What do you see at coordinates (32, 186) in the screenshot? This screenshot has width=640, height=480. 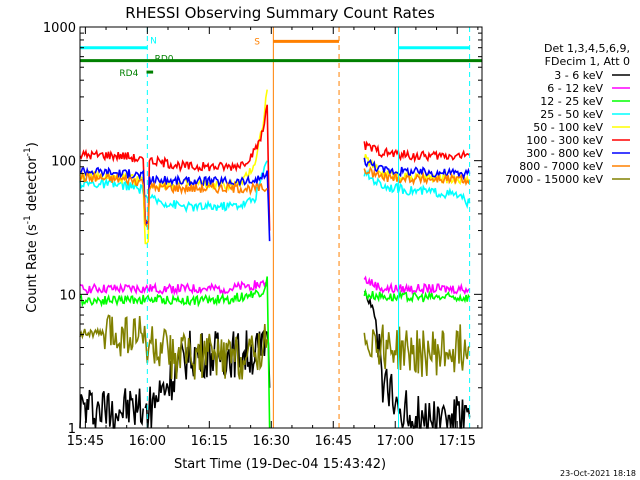 I see `y-label-part: detector` at bounding box center [32, 186].